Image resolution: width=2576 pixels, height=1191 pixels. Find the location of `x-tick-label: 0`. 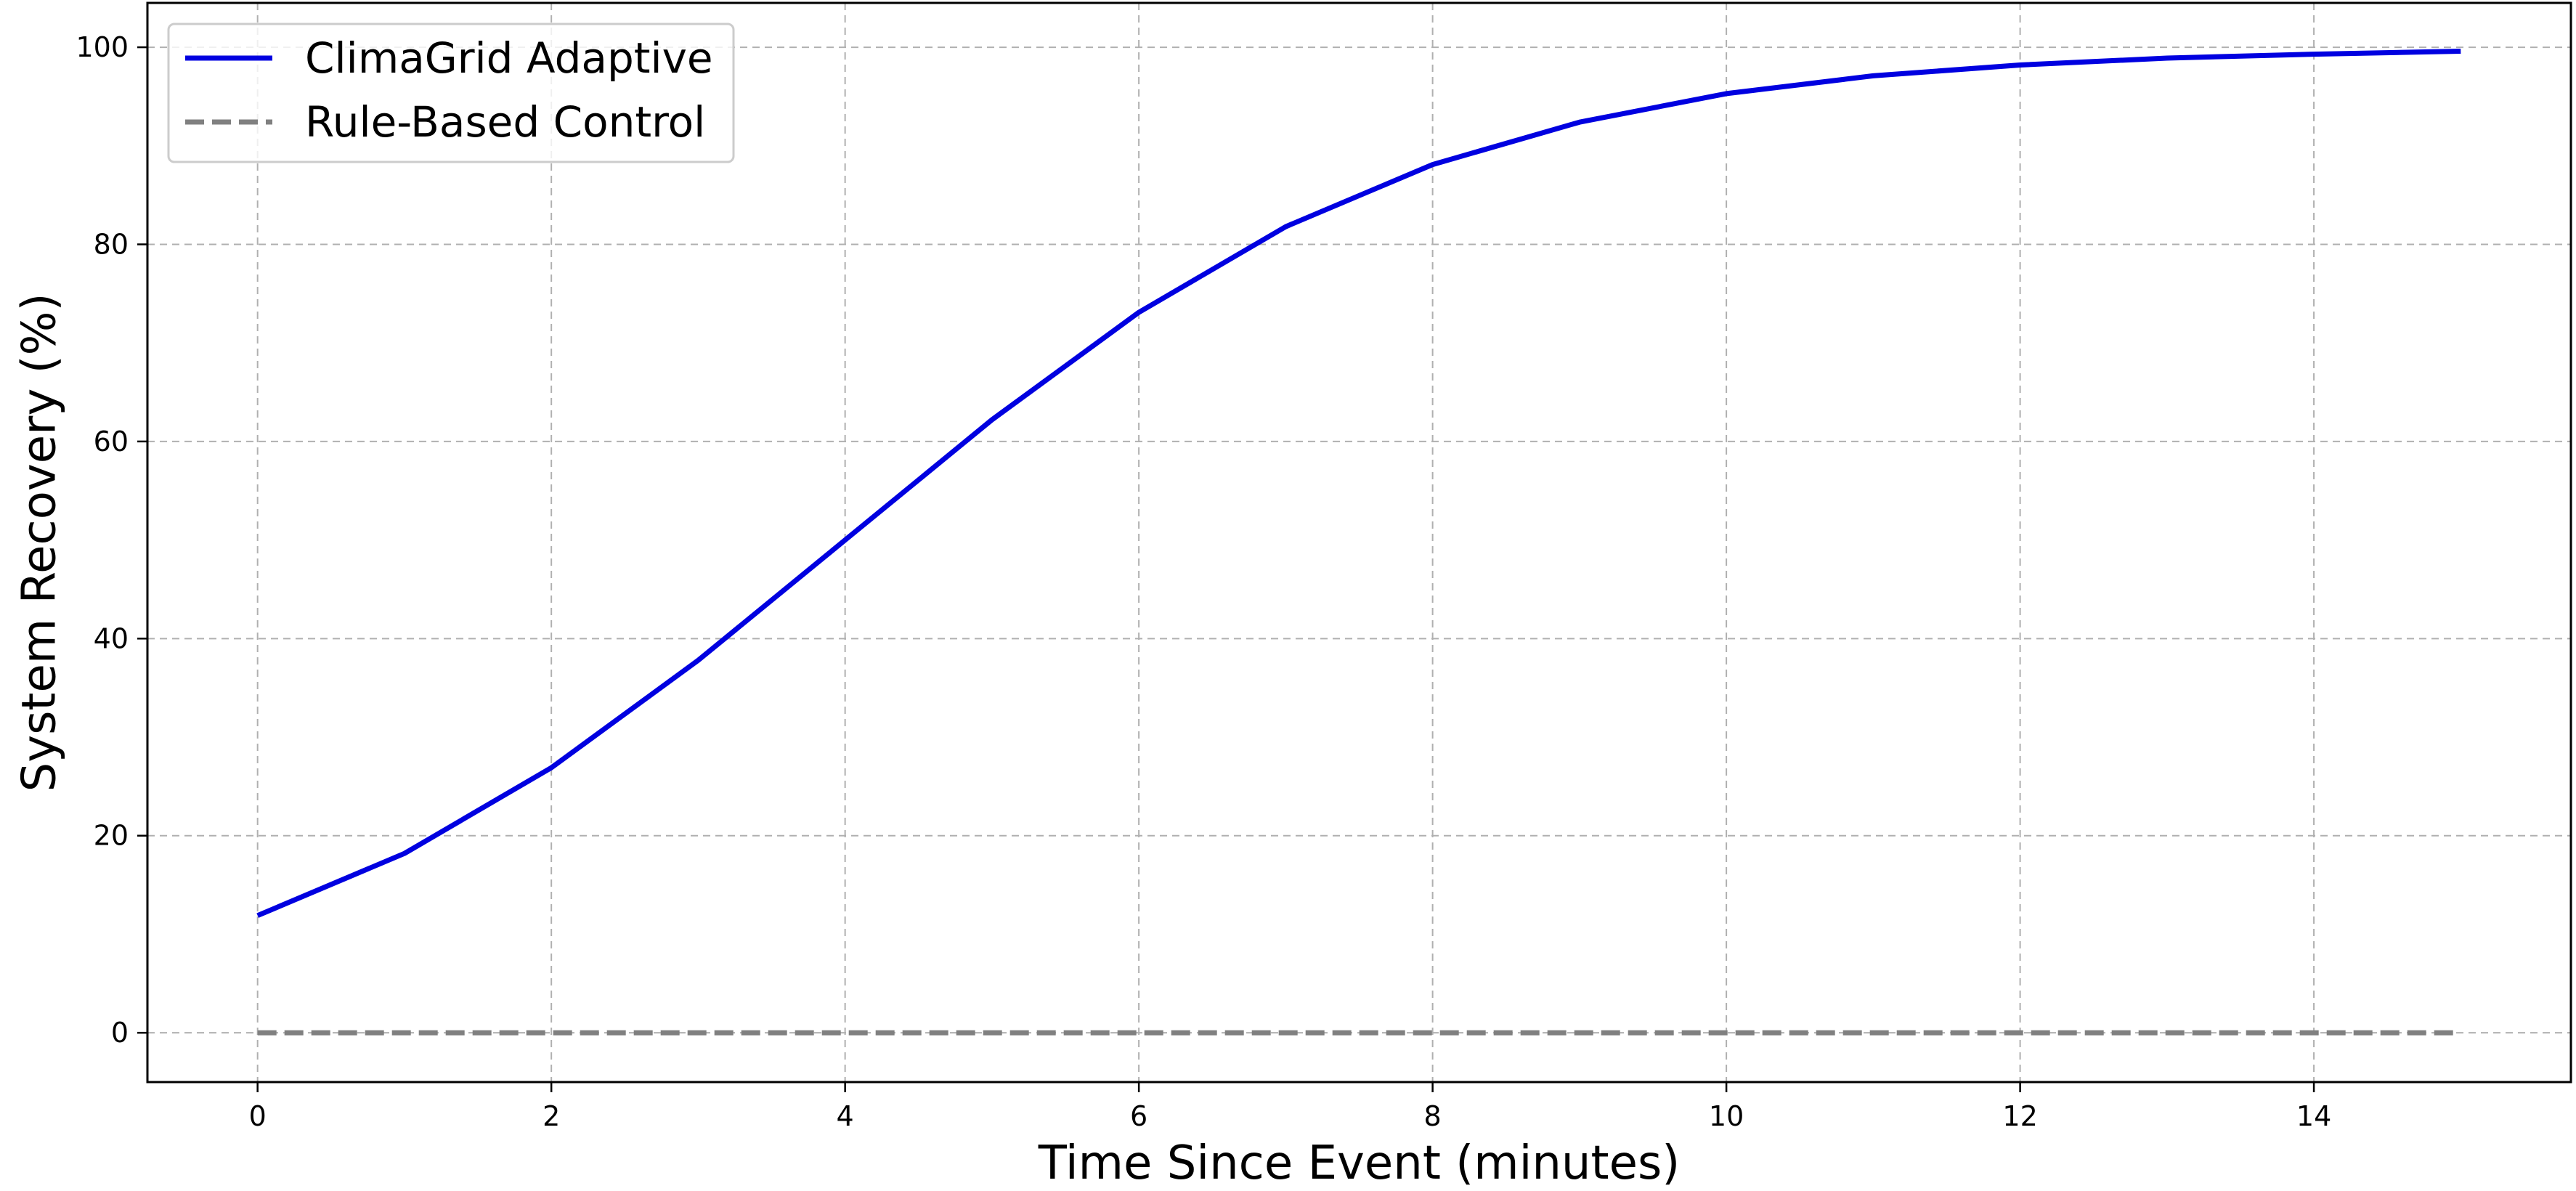

x-tick-label: 0 is located at coordinates (258, 1116).